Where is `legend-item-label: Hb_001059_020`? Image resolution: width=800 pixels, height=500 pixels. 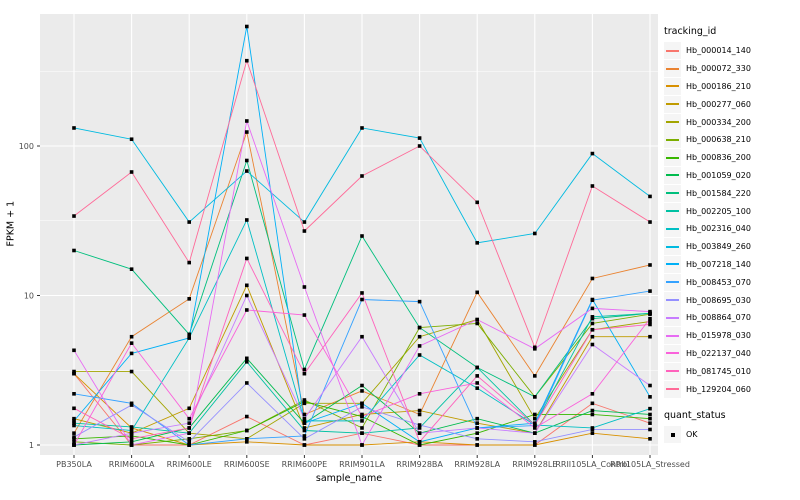 legend-item-label: Hb_001059_020 is located at coordinates (718, 175).